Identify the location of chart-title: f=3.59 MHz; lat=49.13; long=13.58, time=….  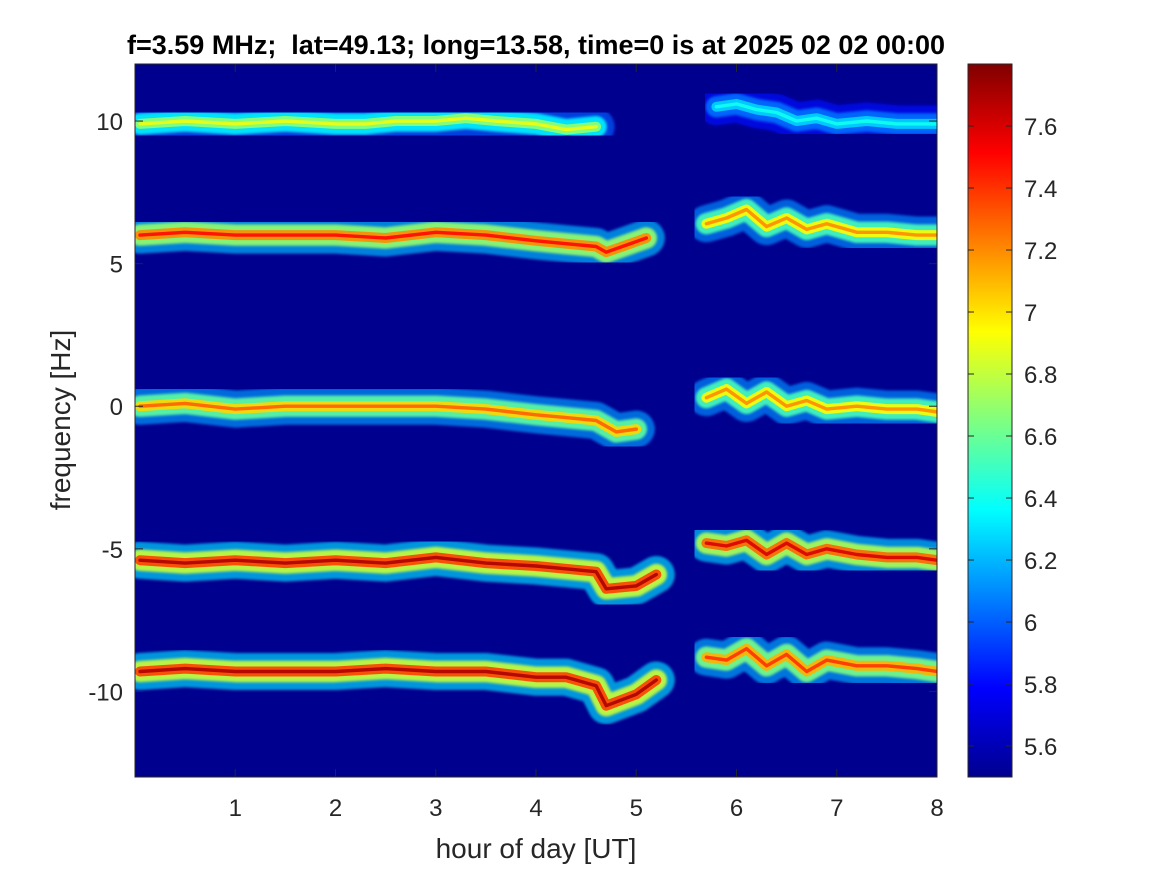
(536, 45).